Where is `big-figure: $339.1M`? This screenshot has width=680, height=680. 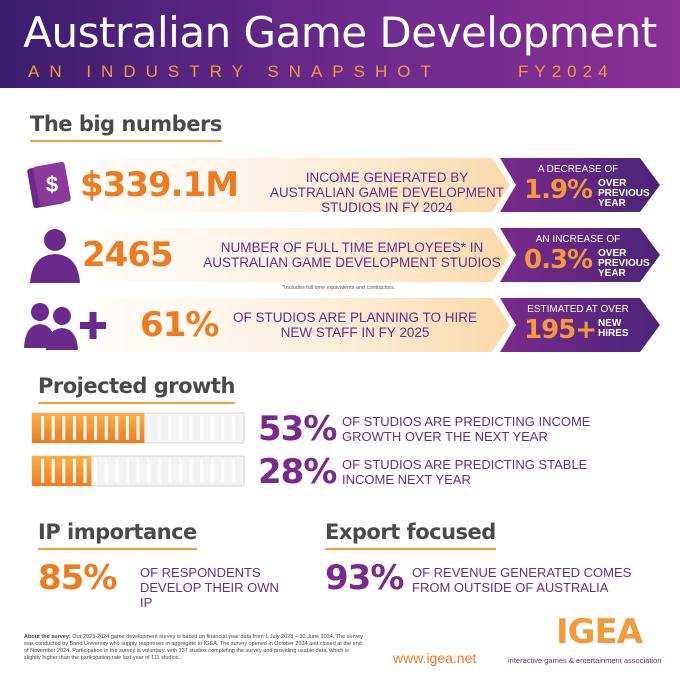
big-figure: $339.1M is located at coordinates (159, 185).